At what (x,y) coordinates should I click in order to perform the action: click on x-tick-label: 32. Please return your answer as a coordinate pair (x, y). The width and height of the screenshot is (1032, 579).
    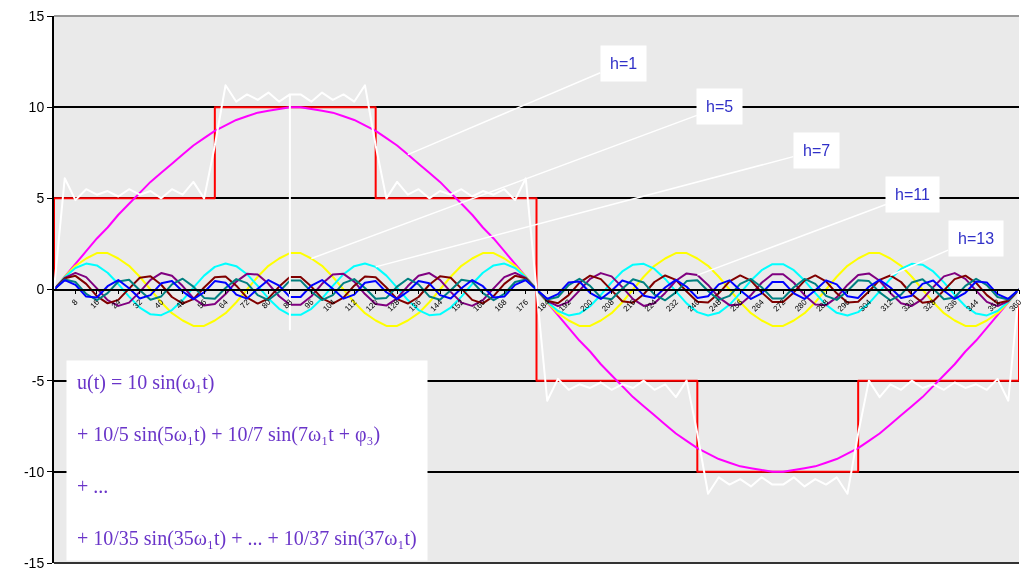
    Looking at the image, I should click on (138, 304).